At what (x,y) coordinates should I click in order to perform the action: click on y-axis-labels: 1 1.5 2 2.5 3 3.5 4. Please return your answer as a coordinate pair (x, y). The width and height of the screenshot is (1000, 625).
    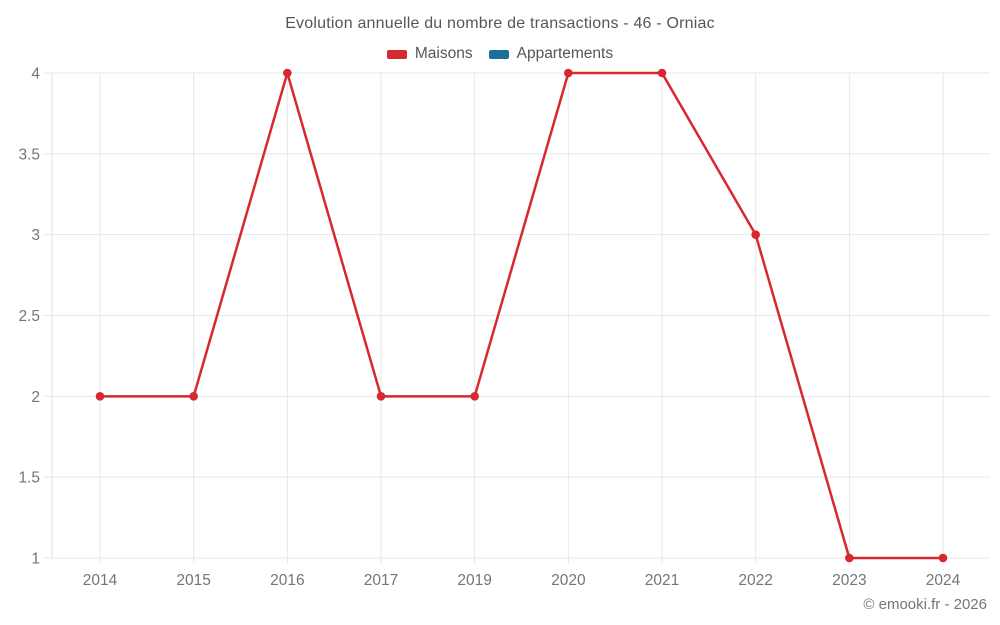
    Looking at the image, I should click on (29, 317).